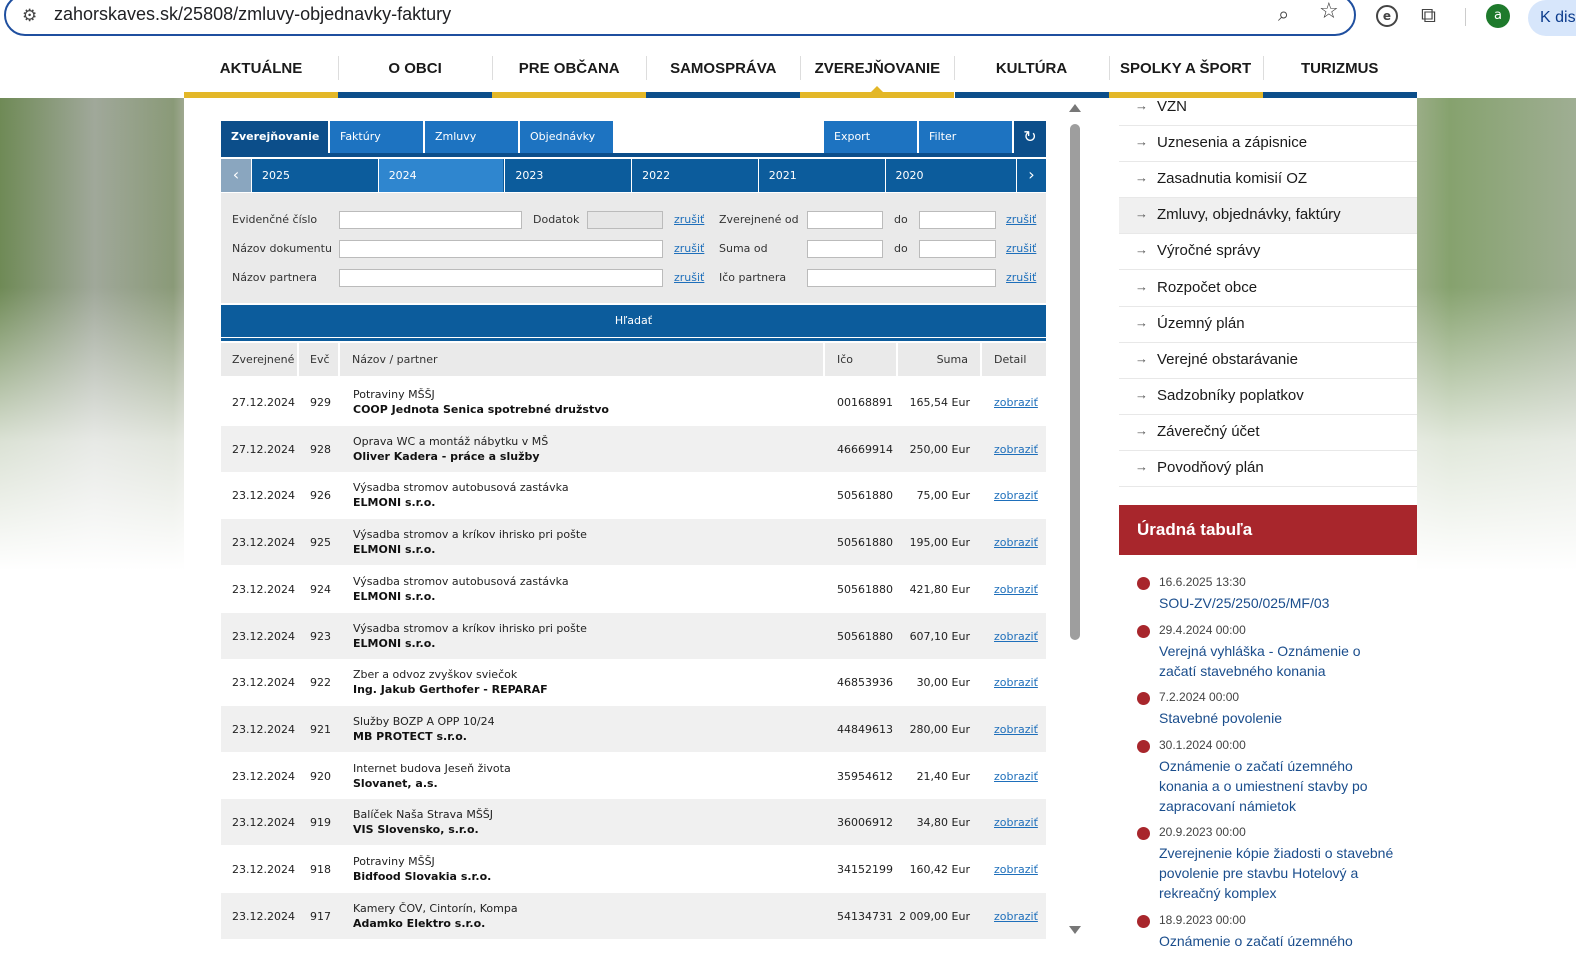  Describe the element at coordinates (1268, 216) in the screenshot. I see `sidebar-item-3: → Zmluvy, objednávky, faktúry` at that location.